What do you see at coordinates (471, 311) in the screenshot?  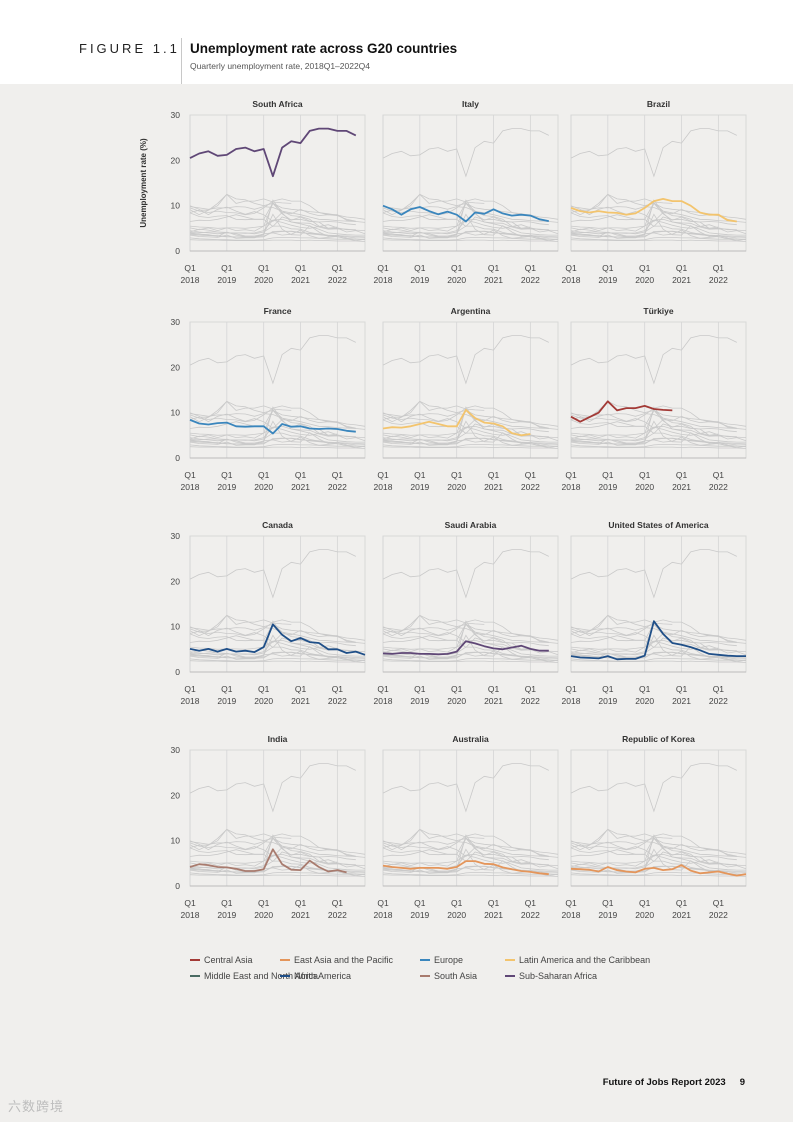 I see `panel-title: Argentina` at bounding box center [471, 311].